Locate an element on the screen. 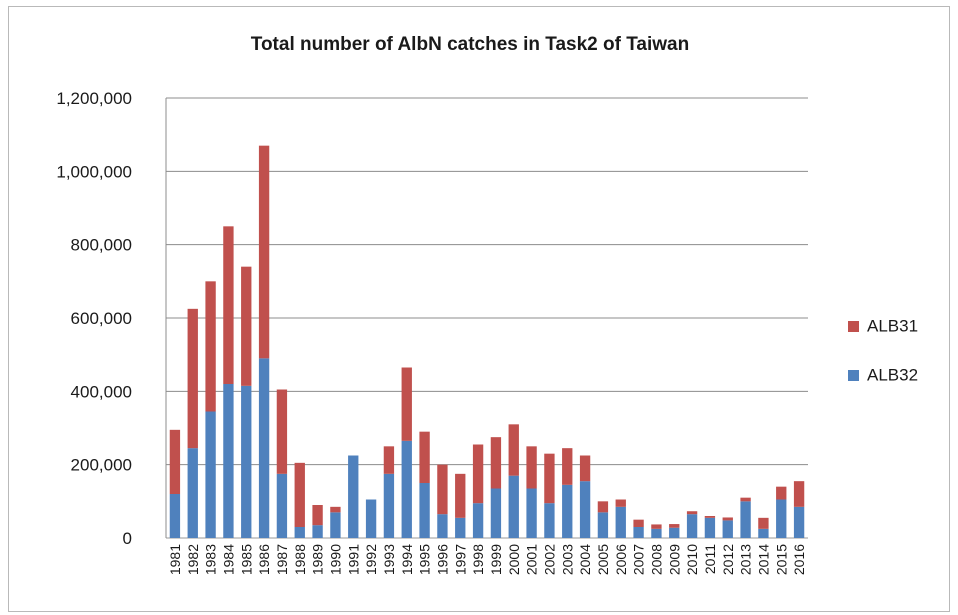 The width and height of the screenshot is (958, 615). bar-alb31-1989 is located at coordinates (317, 515).